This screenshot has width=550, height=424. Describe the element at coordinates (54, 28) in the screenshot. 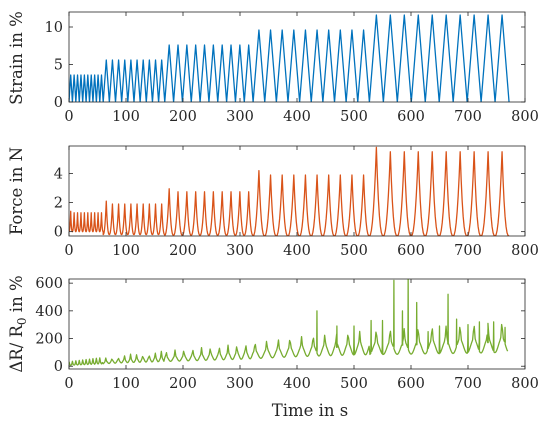

I see `y-tick-label: 10` at that location.